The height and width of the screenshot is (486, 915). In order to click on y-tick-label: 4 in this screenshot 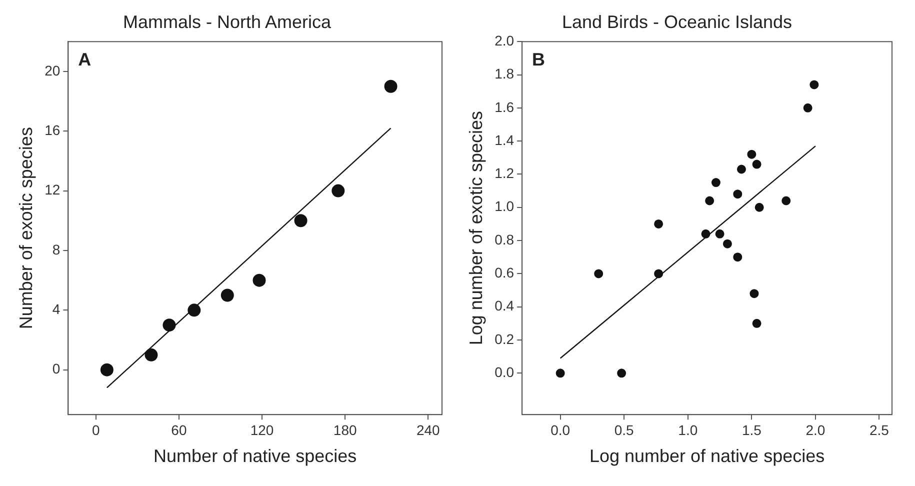, I will do `click(56, 309)`.